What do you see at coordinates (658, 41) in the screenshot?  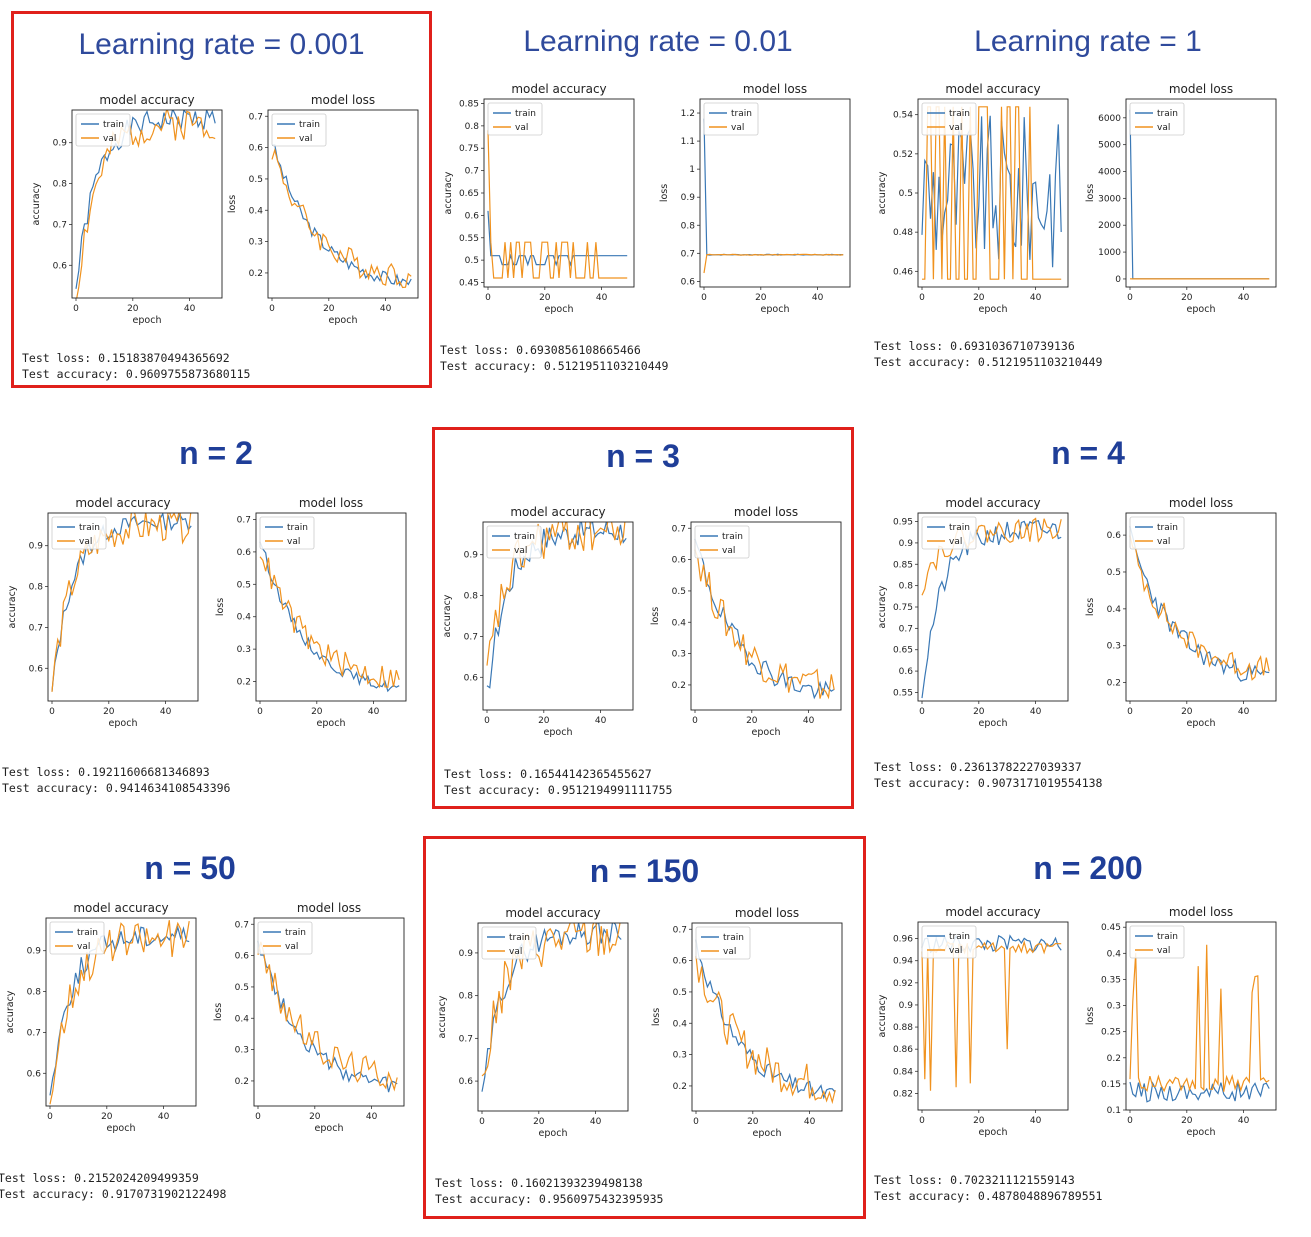 I see `panel-title: Learning rate = 0.01` at bounding box center [658, 41].